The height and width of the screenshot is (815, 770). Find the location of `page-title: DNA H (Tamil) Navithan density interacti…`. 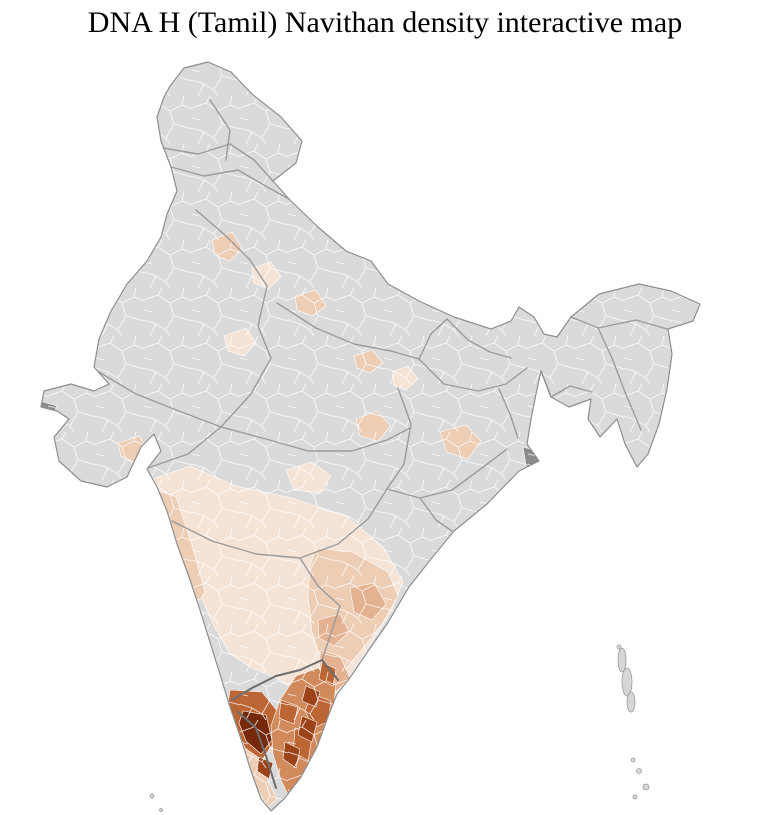

page-title: DNA H (Tamil) Navithan density interacti… is located at coordinates (385, 22).